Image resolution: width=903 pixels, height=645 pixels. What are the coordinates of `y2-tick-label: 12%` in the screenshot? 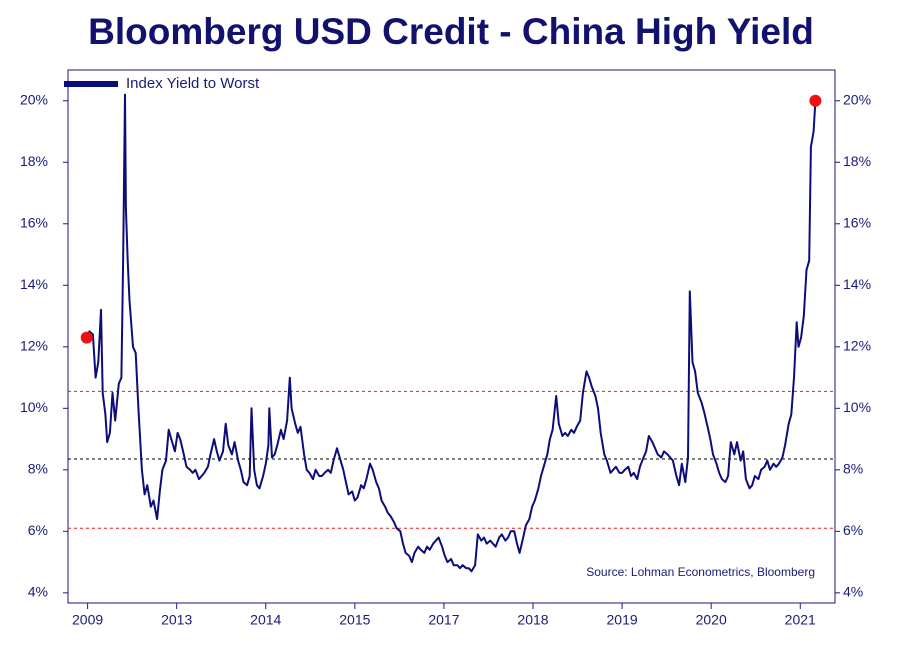 It's located at (857, 346).